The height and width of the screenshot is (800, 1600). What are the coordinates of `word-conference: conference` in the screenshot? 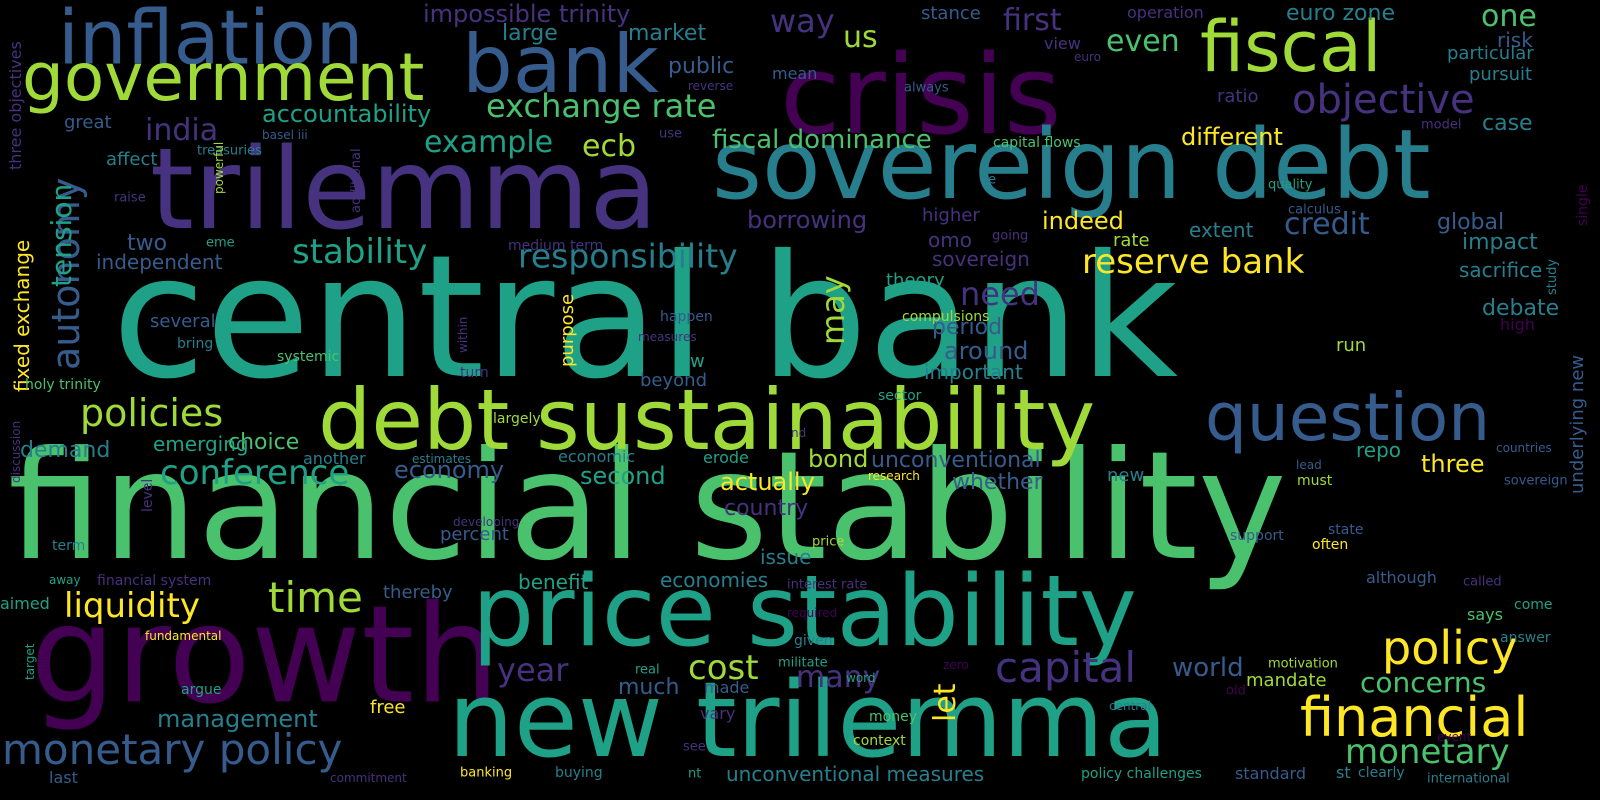 It's located at (255, 473).